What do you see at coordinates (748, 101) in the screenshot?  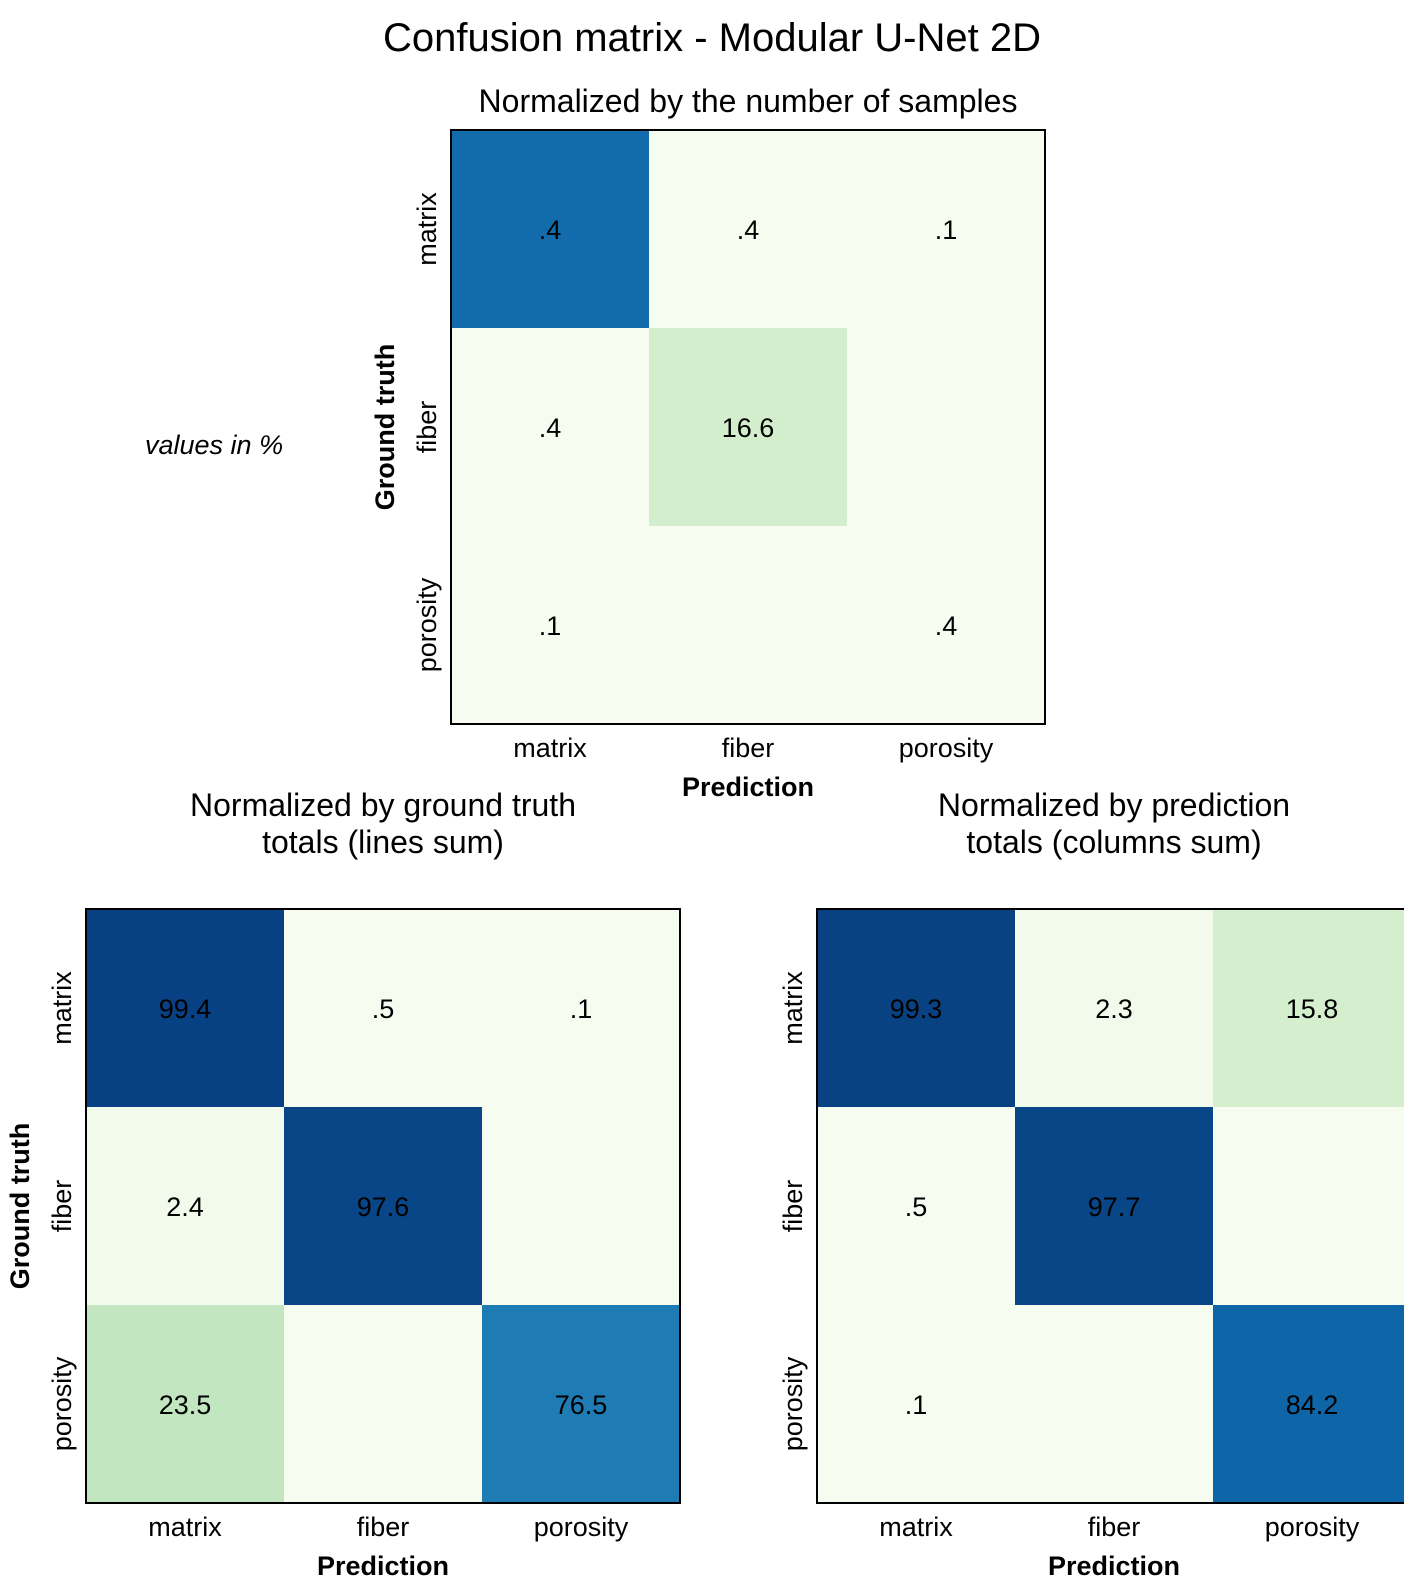 I see `heatmap-title: Normalized by the number of samples` at bounding box center [748, 101].